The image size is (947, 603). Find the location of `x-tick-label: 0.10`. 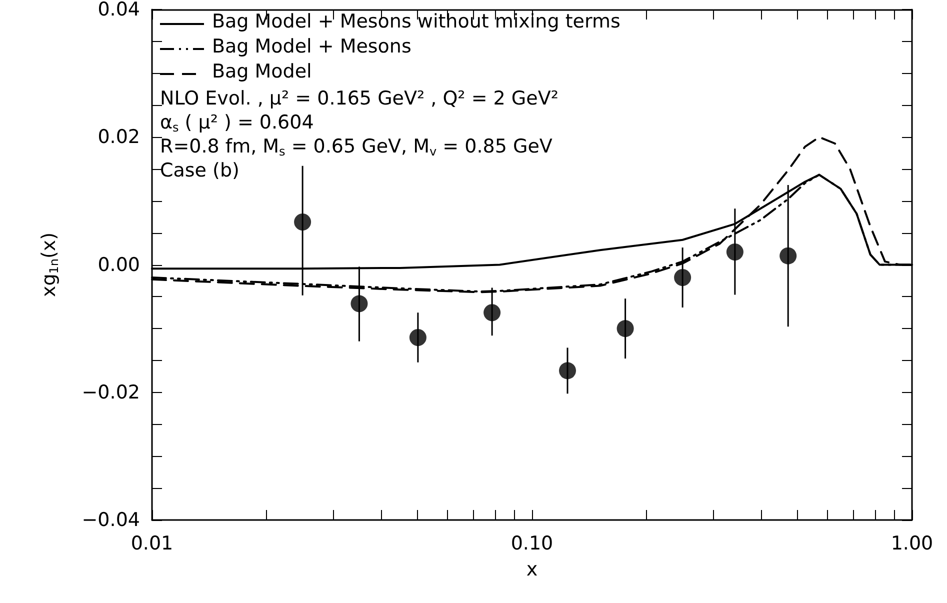

x-tick-label: 0.10 is located at coordinates (532, 543).